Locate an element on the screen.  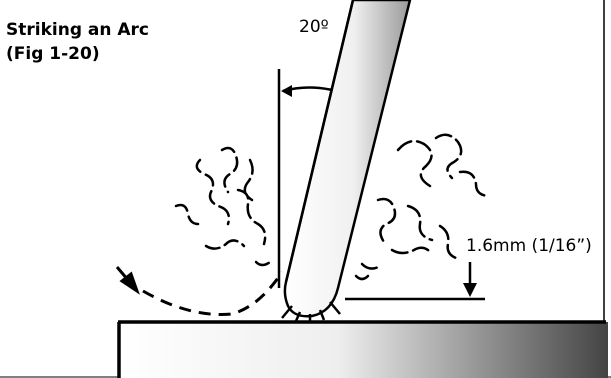
figure-title: Striking an Arc (Fig 1-20) is located at coordinates (77, 42).